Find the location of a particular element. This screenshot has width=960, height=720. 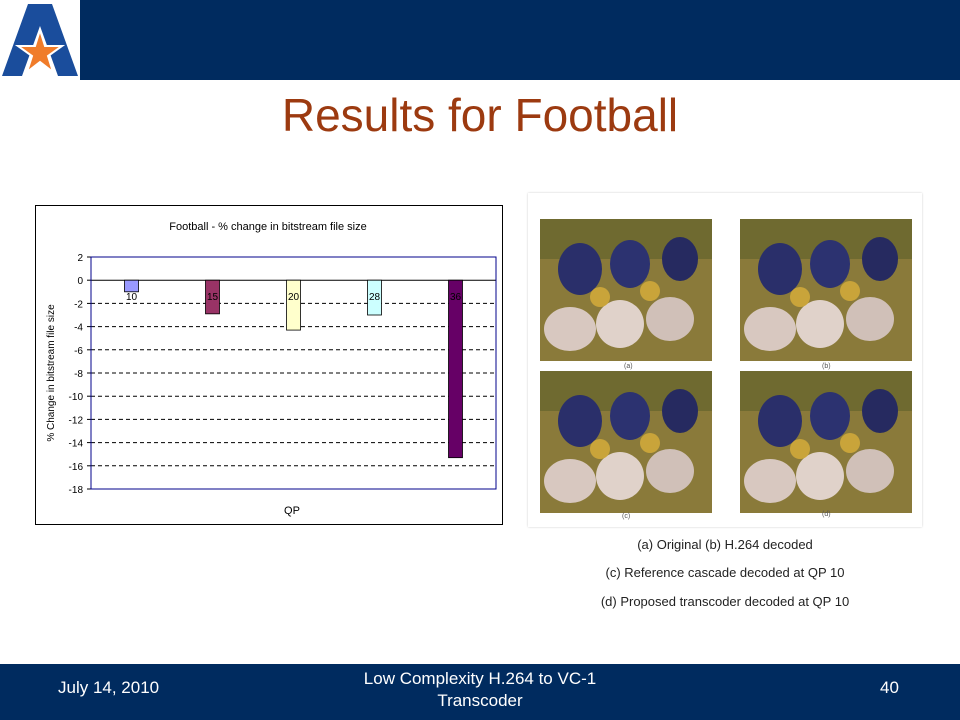

x-tick-label: 10 is located at coordinates (132, 297).